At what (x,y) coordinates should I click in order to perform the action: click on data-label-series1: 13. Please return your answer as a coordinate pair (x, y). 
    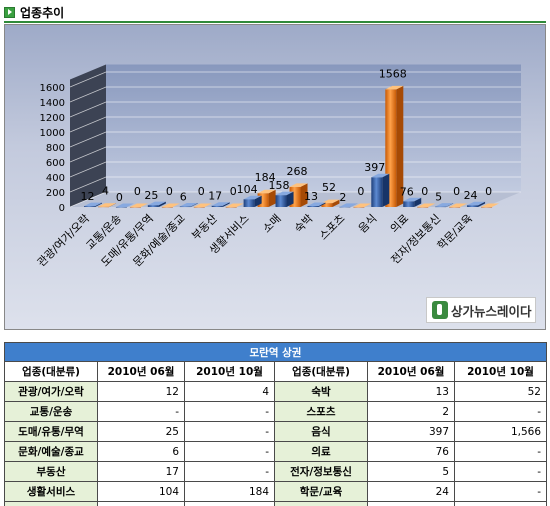
    Looking at the image, I should click on (311, 196).